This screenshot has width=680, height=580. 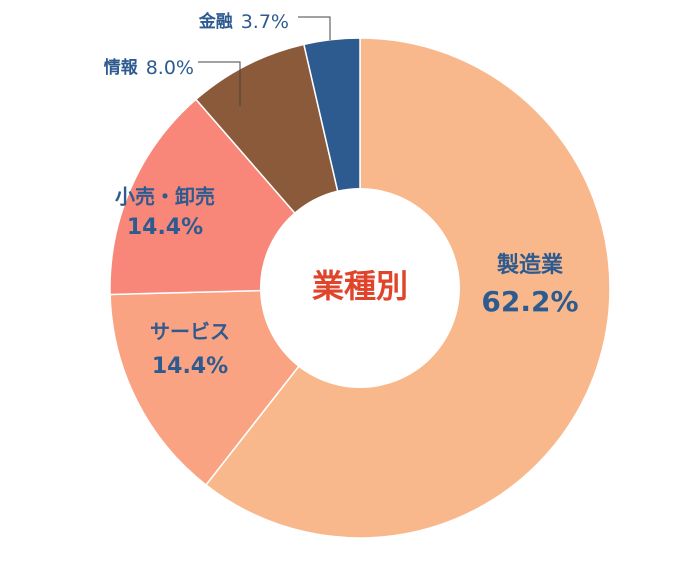 I want to click on category-label: 小売・卸売, so click(x=165, y=197).